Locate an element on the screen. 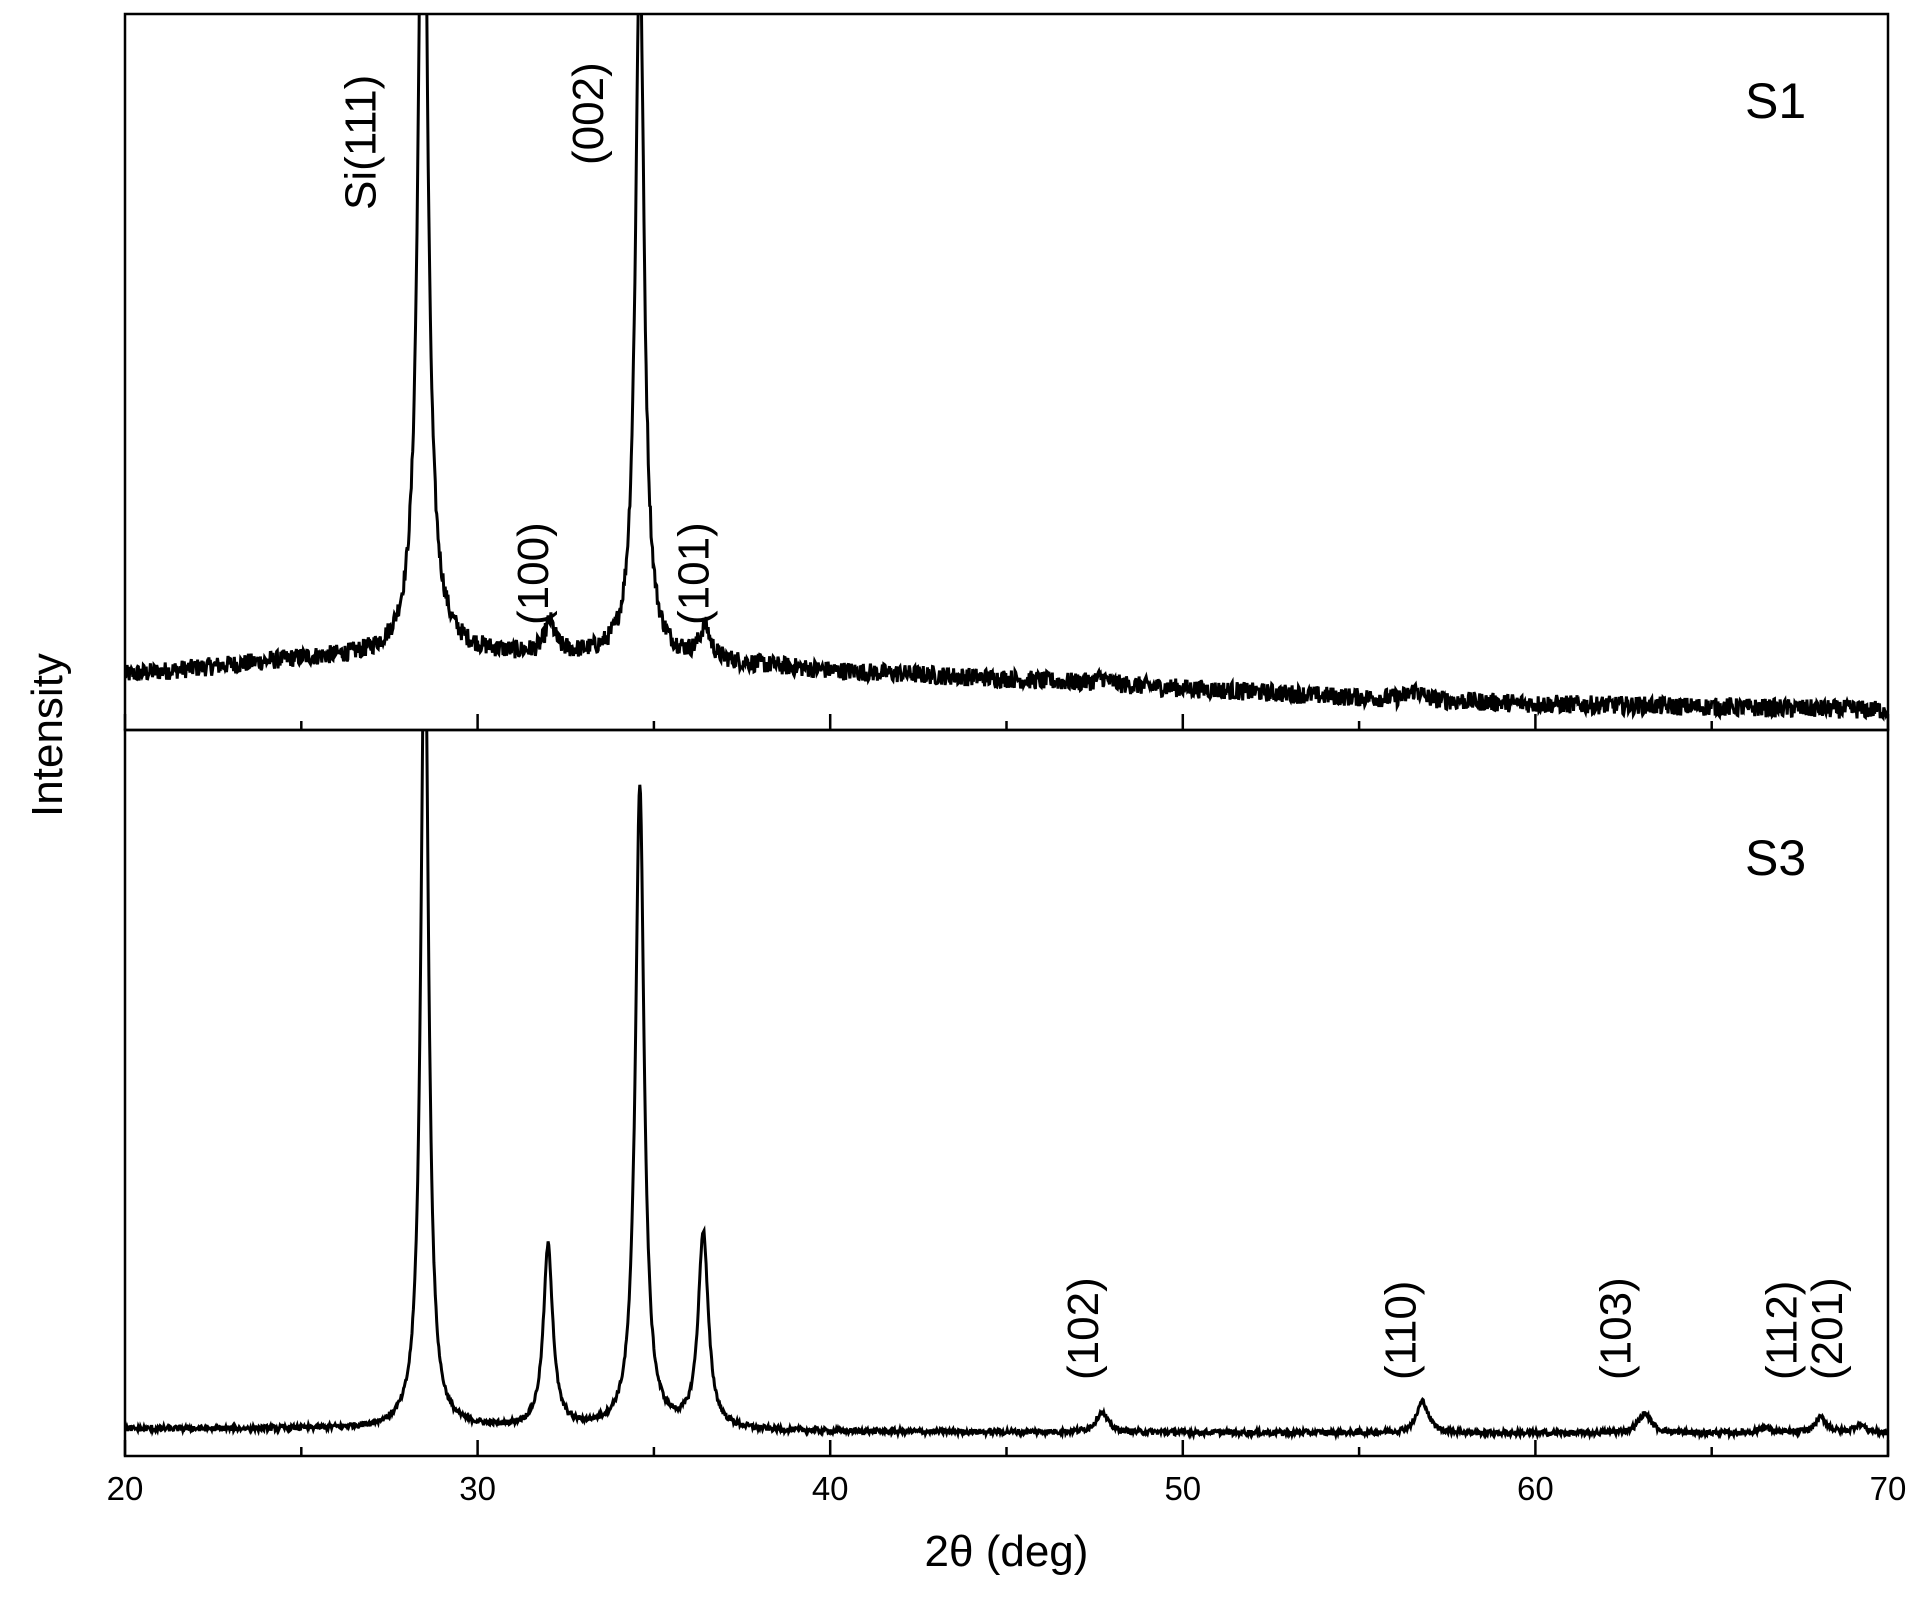 The width and height of the screenshot is (1930, 1618). panel-label-s1: S1 is located at coordinates (1775, 101).